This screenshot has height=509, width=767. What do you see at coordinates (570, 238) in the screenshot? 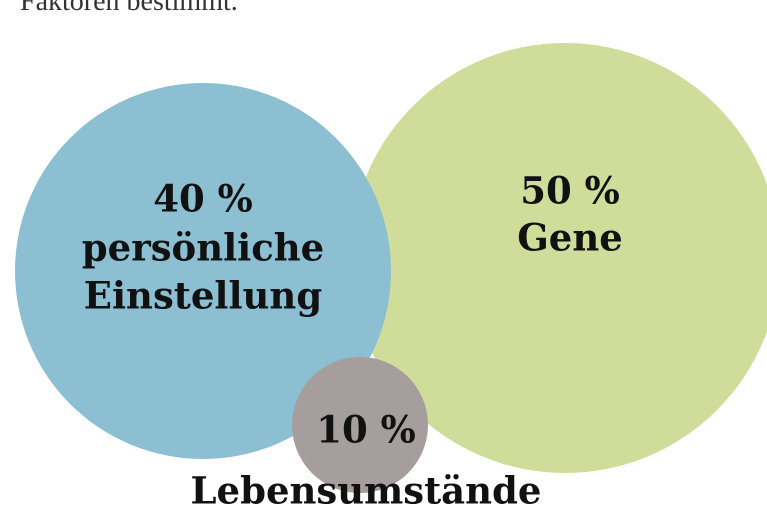
I see `node-label: Gene` at bounding box center [570, 238].